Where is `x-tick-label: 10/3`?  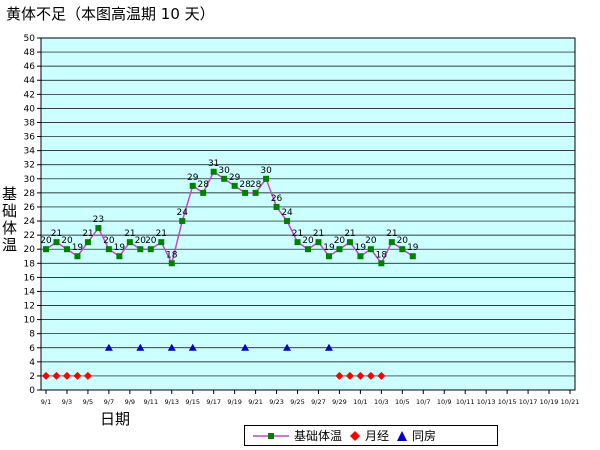 x-tick-label: 10/3 is located at coordinates (381, 402).